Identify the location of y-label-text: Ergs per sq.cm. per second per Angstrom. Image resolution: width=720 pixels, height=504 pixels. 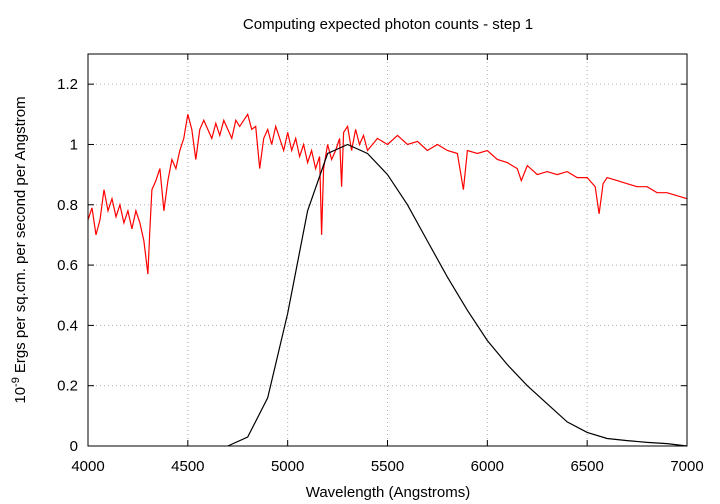
(20, 234).